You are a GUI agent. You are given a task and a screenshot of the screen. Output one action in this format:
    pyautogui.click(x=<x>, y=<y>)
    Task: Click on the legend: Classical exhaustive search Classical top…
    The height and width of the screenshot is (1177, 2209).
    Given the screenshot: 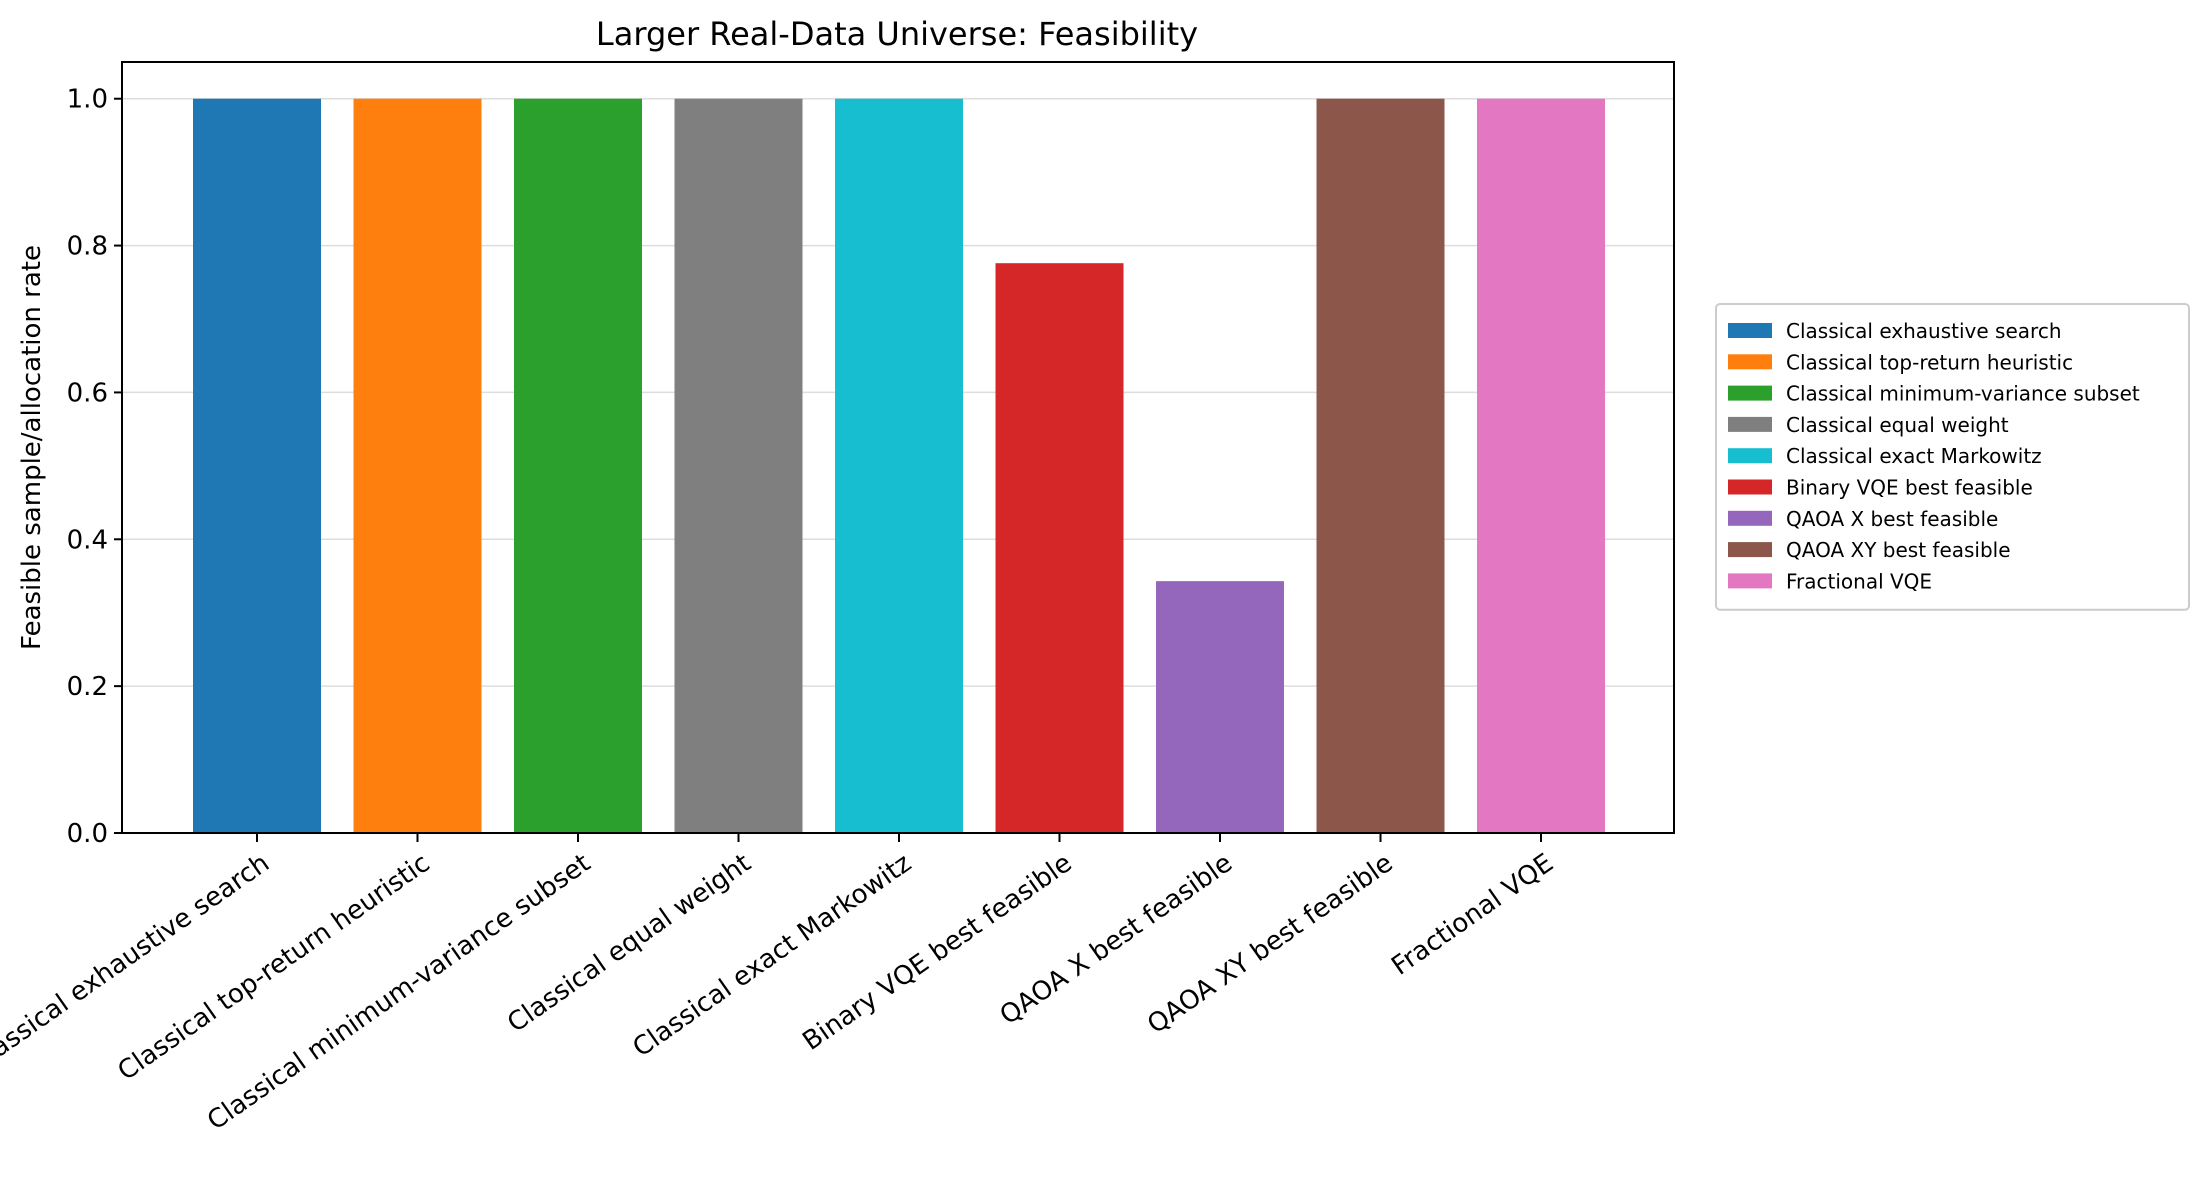 What is the action you would take?
    pyautogui.click(x=1952, y=457)
    